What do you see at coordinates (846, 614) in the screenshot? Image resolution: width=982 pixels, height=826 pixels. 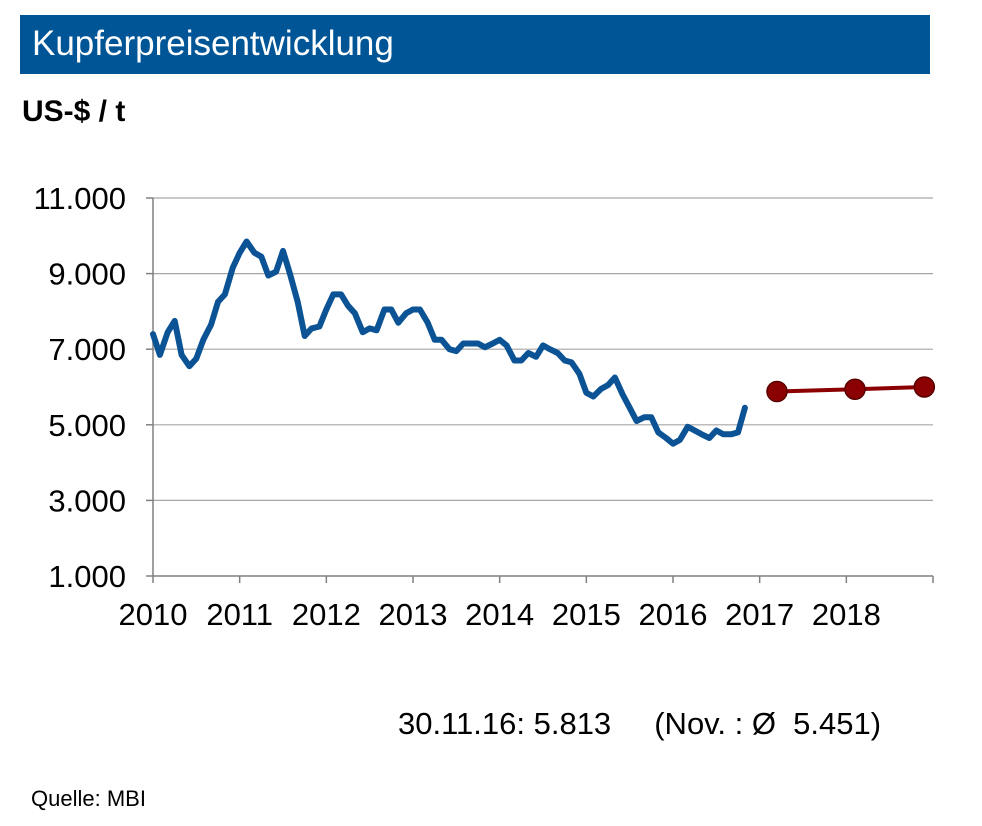 I see `x-tick-label-8: 2018` at bounding box center [846, 614].